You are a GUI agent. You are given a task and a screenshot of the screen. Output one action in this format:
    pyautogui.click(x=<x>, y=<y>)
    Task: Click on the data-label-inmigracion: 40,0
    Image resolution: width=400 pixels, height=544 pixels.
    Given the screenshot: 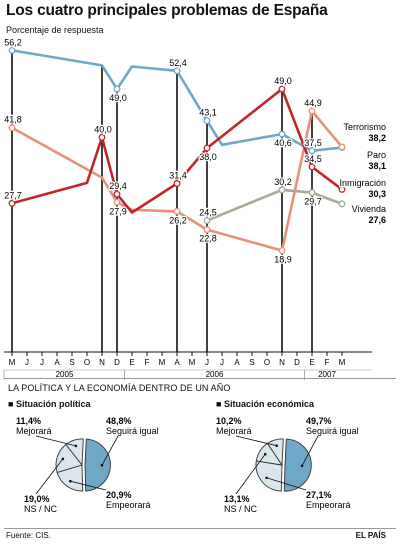 What is the action you would take?
    pyautogui.click(x=103, y=129)
    